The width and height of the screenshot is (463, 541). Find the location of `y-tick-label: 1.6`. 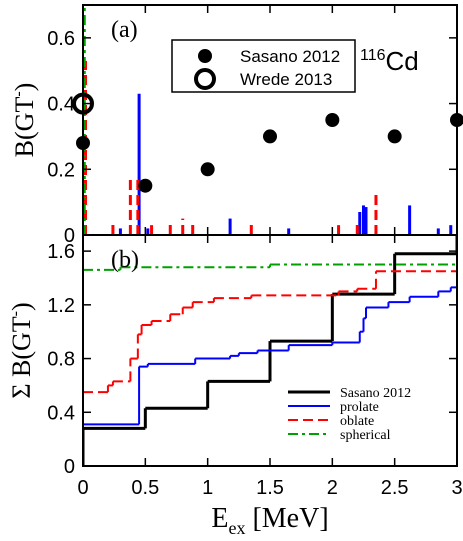

y-tick-label: 1.6 is located at coordinates (61, 252).